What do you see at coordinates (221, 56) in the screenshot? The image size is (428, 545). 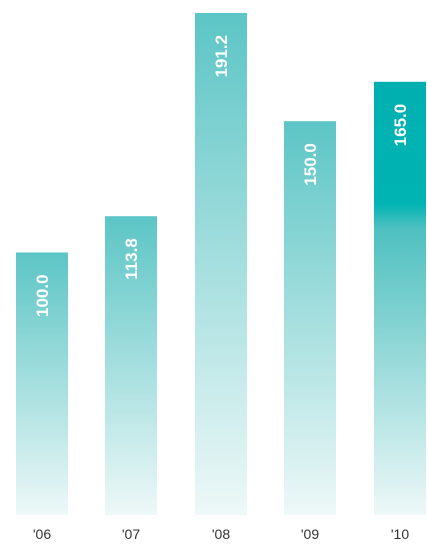 I see `bar-value-label: 191.2` at bounding box center [221, 56].